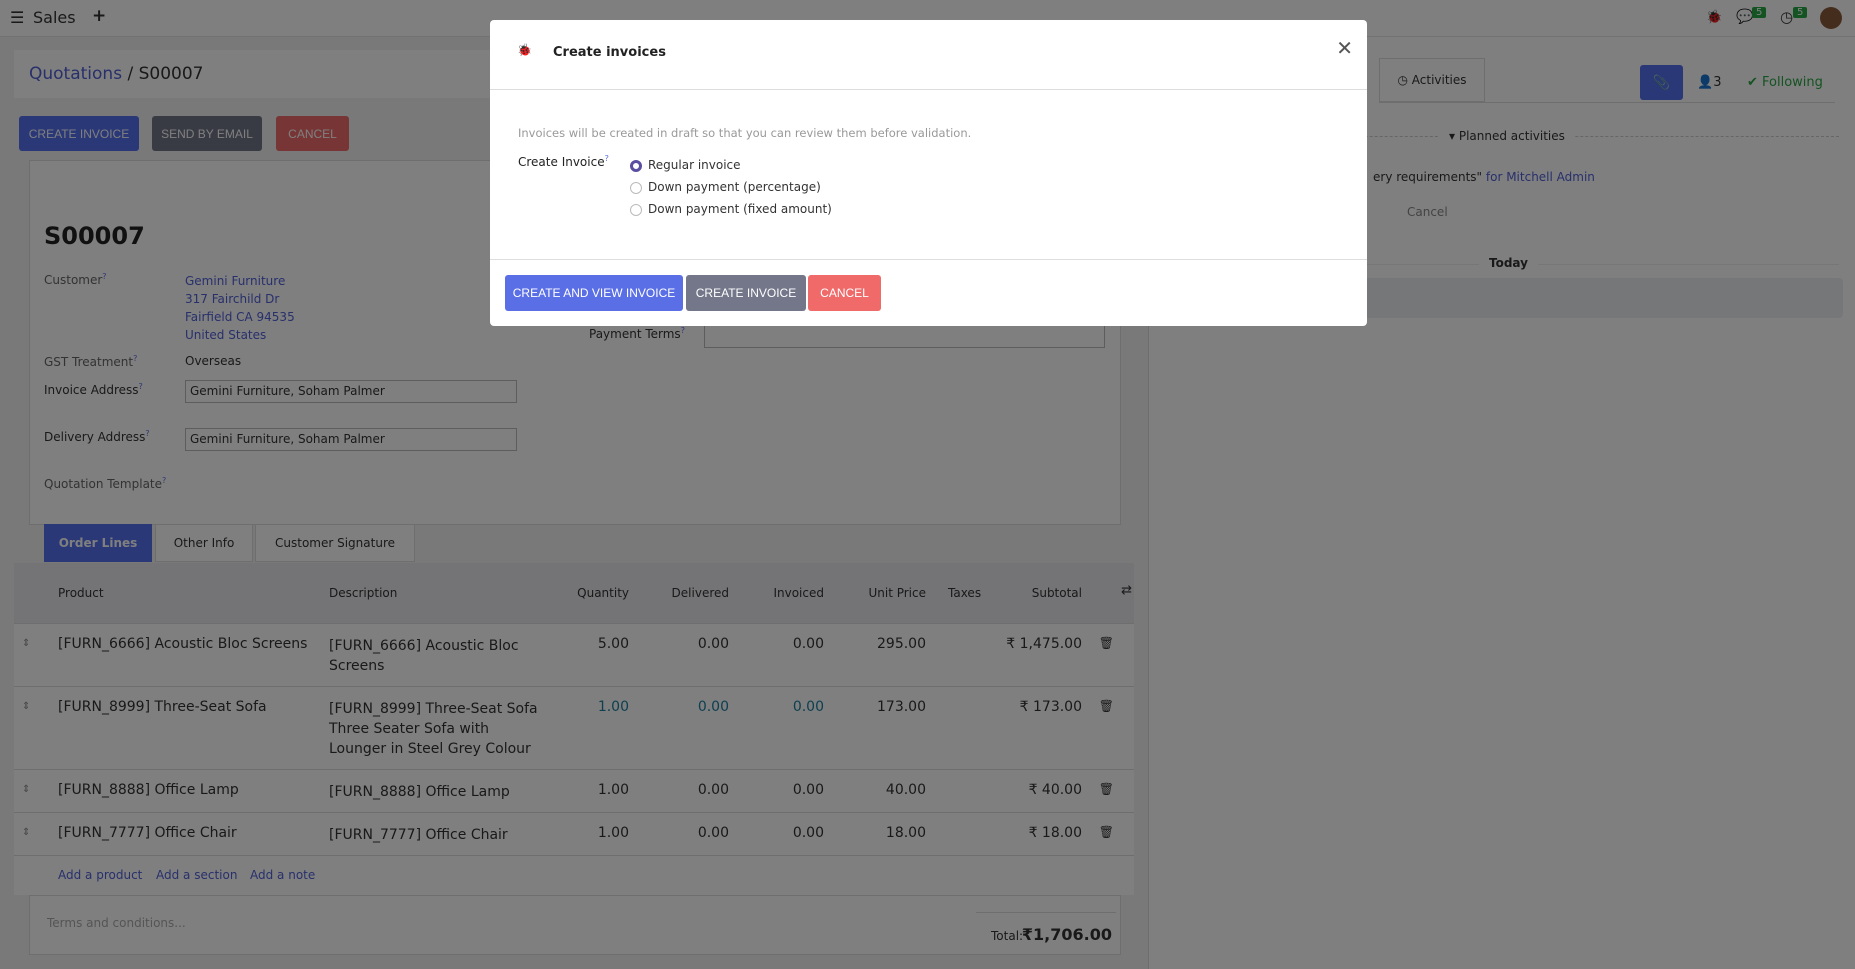 Image resolution: width=1855 pixels, height=969 pixels. Describe the element at coordinates (524, 50) in the screenshot. I see `bug-icon: 🐞` at that location.